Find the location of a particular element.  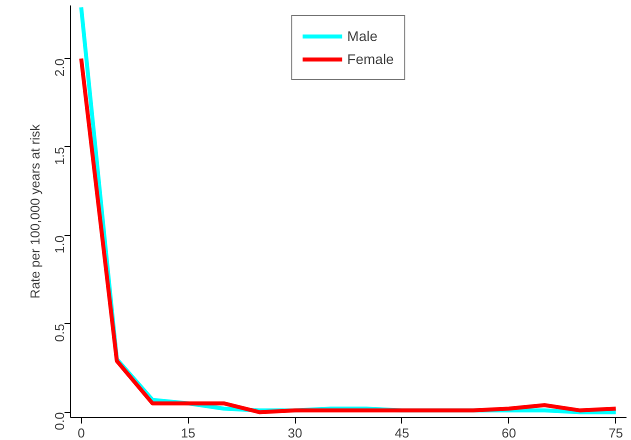

y-tick-label: 1.5 is located at coordinates (59, 156).